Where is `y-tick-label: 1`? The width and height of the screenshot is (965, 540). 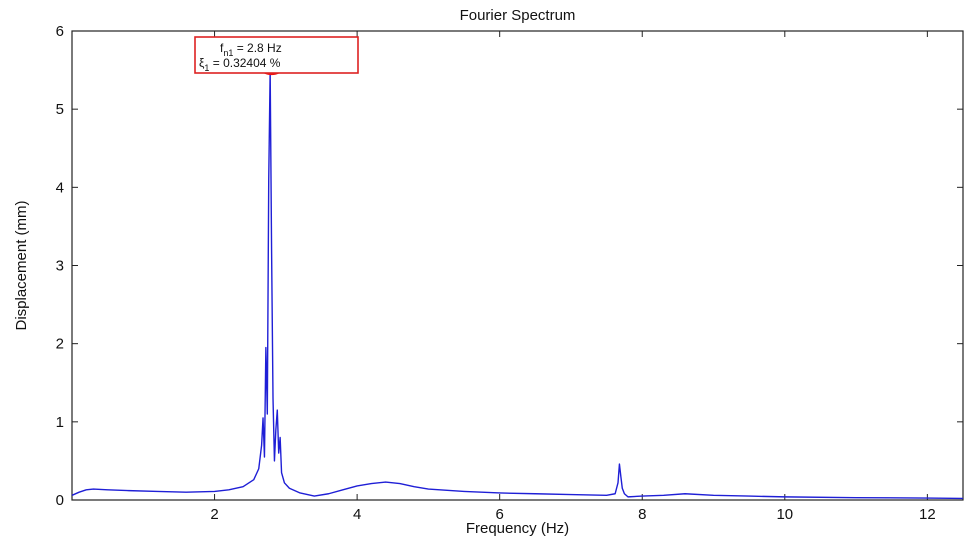
y-tick-label: 1 is located at coordinates (60, 422).